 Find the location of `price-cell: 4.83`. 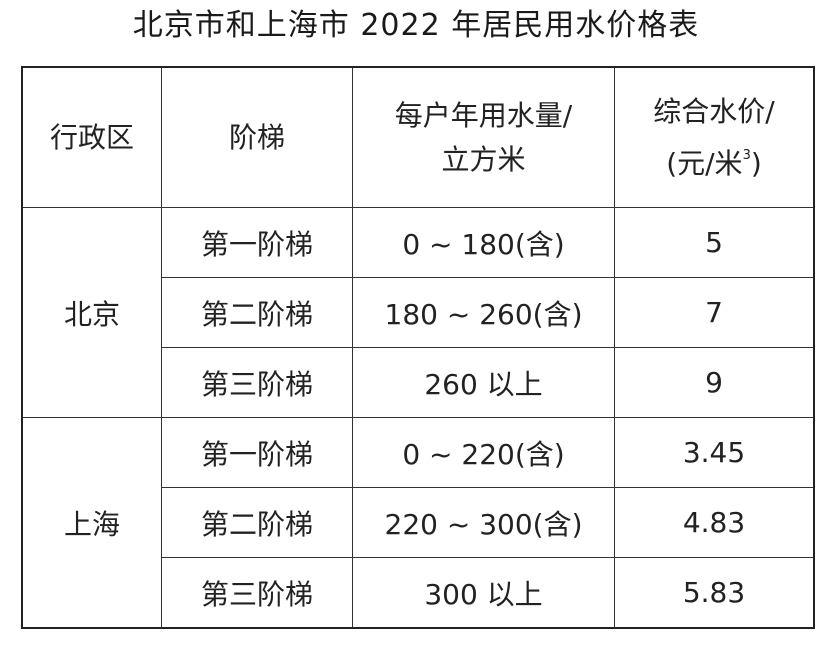

price-cell: 4.83 is located at coordinates (714, 522).